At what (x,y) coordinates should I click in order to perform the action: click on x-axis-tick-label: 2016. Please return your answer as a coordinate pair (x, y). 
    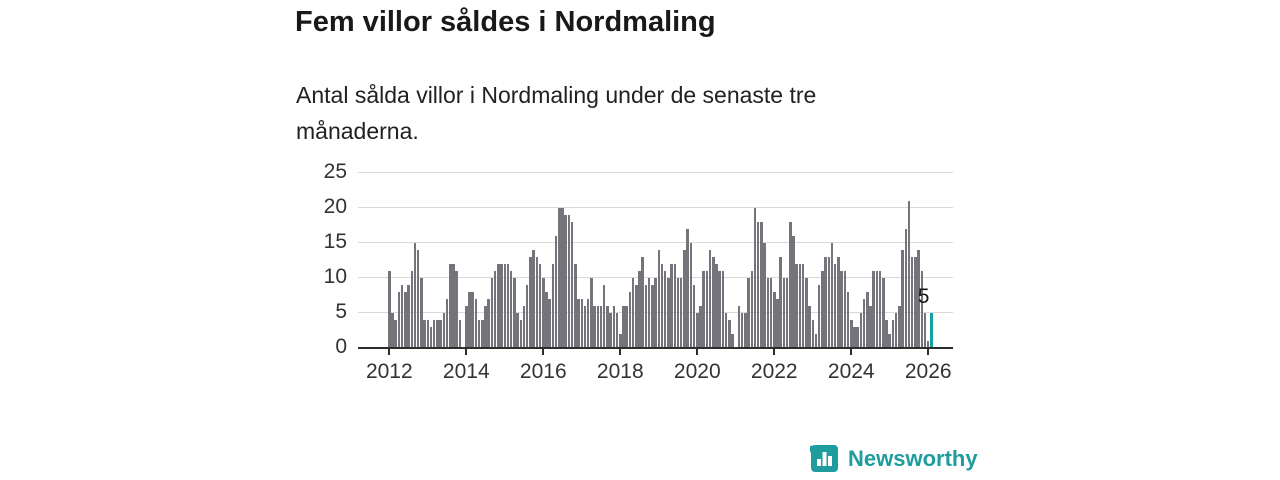
    Looking at the image, I should click on (543, 371).